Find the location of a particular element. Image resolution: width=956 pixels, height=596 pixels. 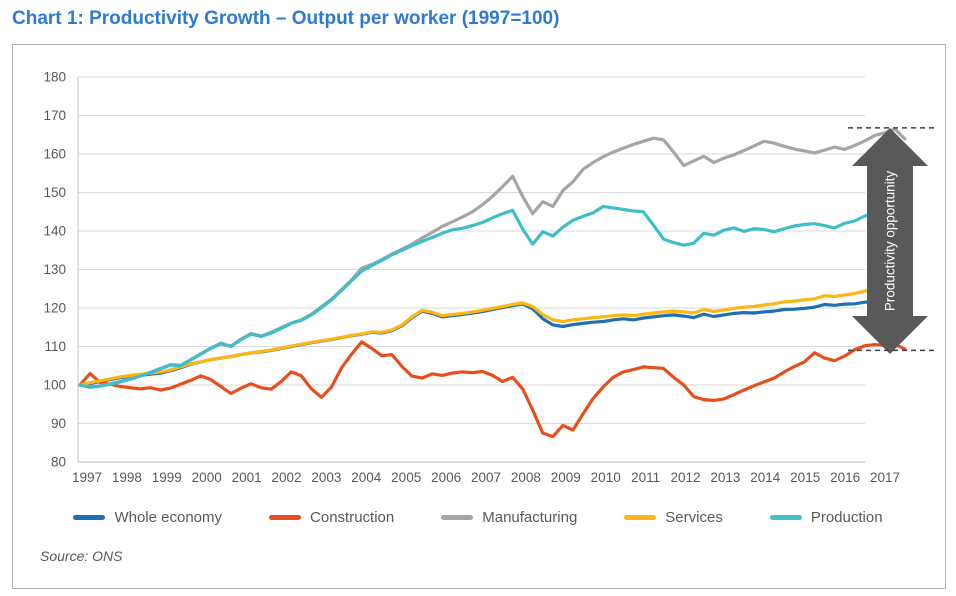

production-swatch-icon is located at coordinates (785, 517).